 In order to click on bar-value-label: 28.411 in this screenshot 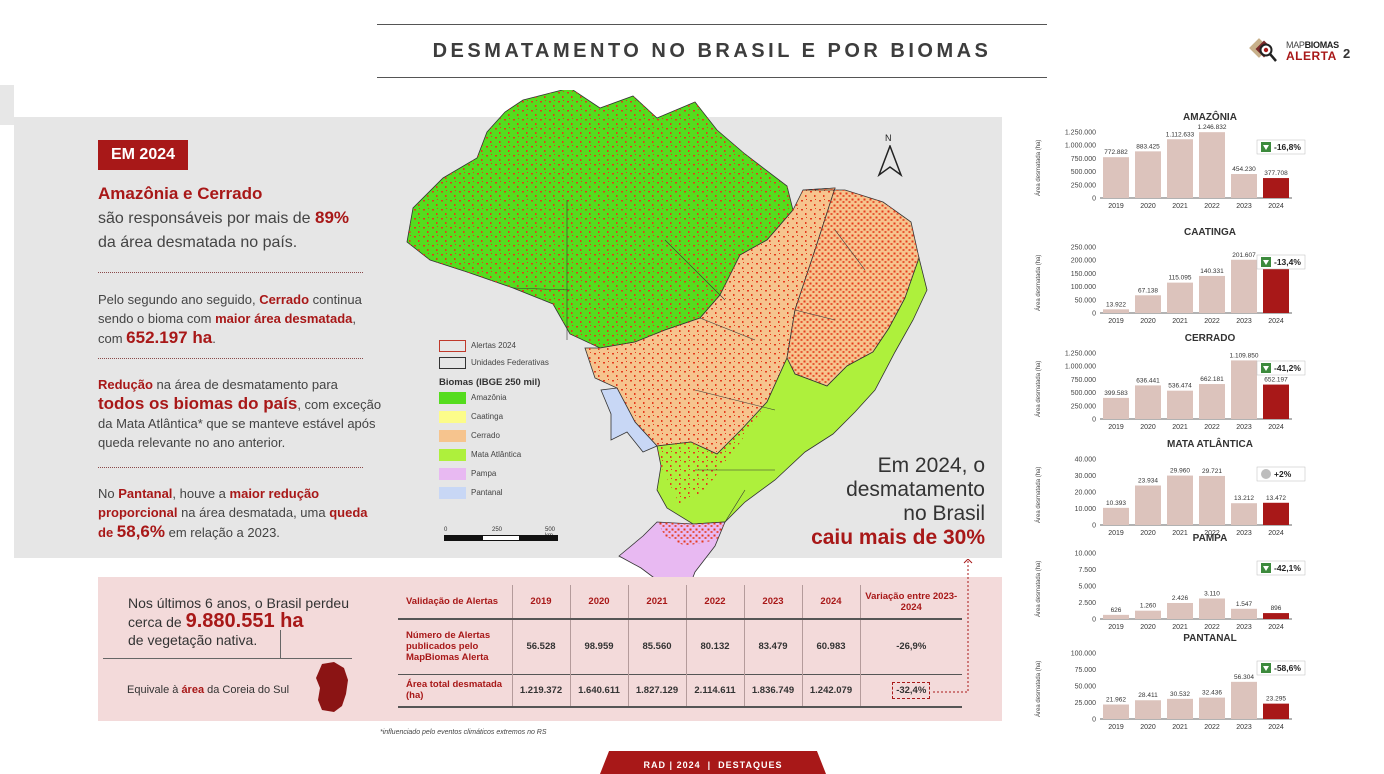, I will do `click(1148, 695)`.